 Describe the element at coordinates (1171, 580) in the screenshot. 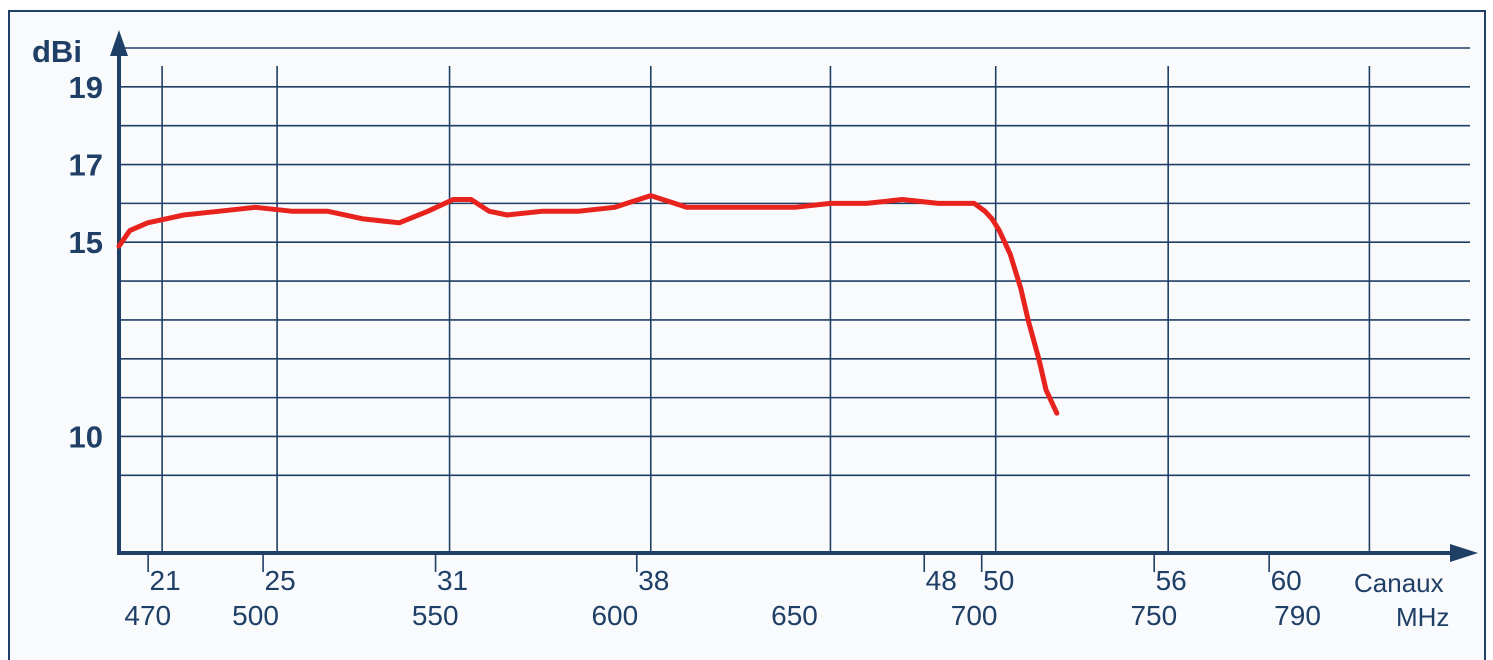

I see `channel-tick-label: 56` at that location.